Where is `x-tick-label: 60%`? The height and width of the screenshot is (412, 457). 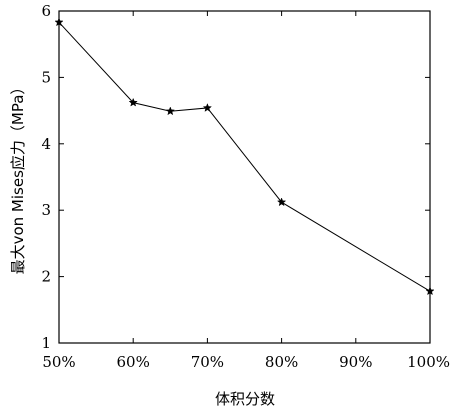
x-tick-label: 60% is located at coordinates (133, 362).